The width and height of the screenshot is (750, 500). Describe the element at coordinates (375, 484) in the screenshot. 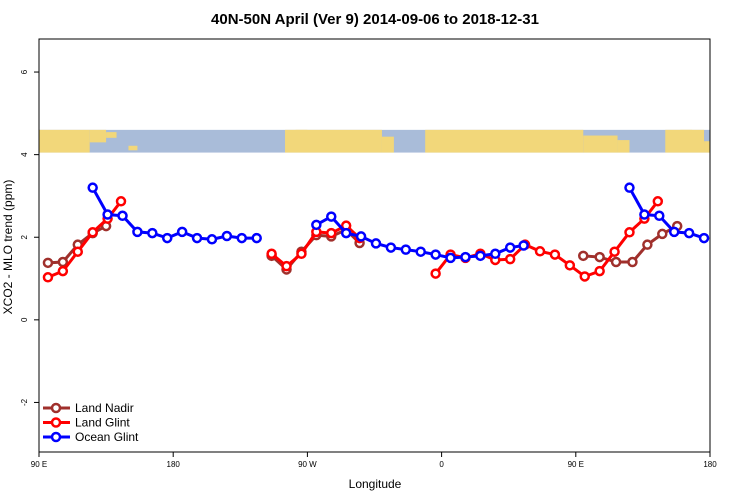

I see `x-axis-title: Longitude` at that location.